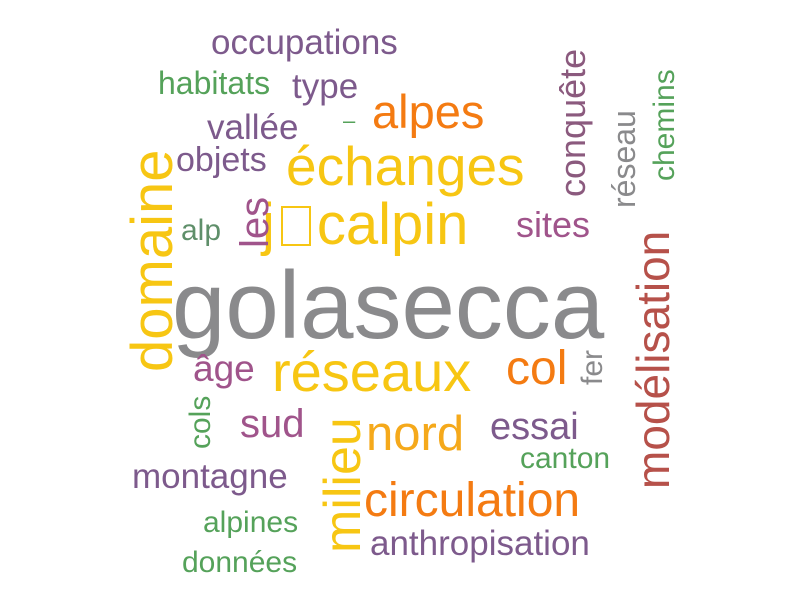 Image resolution: width=800 pixels, height=600 pixels. Describe the element at coordinates (304, 42) in the screenshot. I see `word-occupations: occupations` at that location.